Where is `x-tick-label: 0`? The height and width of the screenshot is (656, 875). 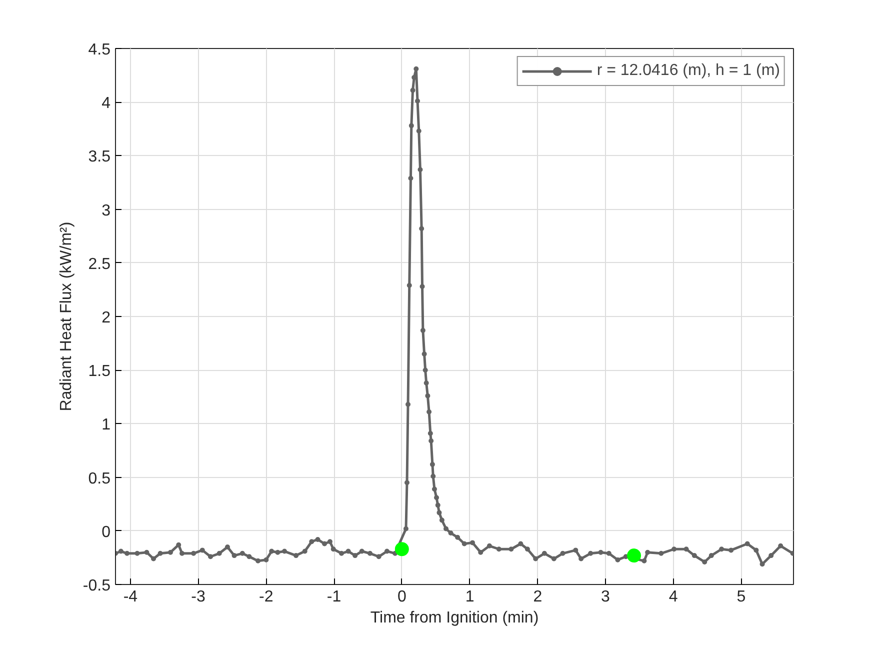 x-tick-label: 0 is located at coordinates (401, 597).